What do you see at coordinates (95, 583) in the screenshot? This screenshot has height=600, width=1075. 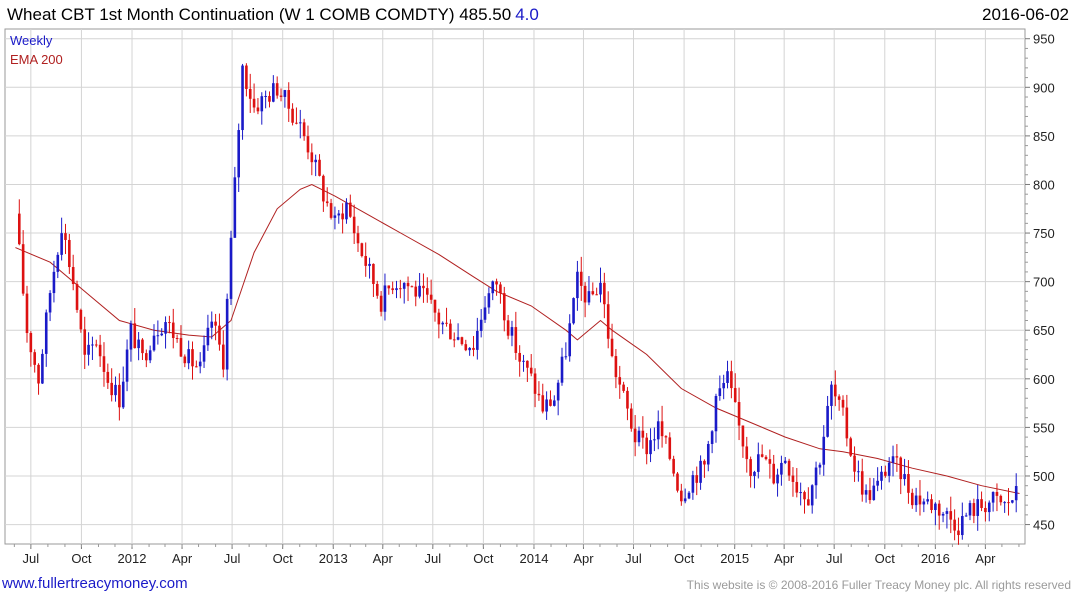 I see `footer-site-link: www.fullertreacymoney.com` at bounding box center [95, 583].